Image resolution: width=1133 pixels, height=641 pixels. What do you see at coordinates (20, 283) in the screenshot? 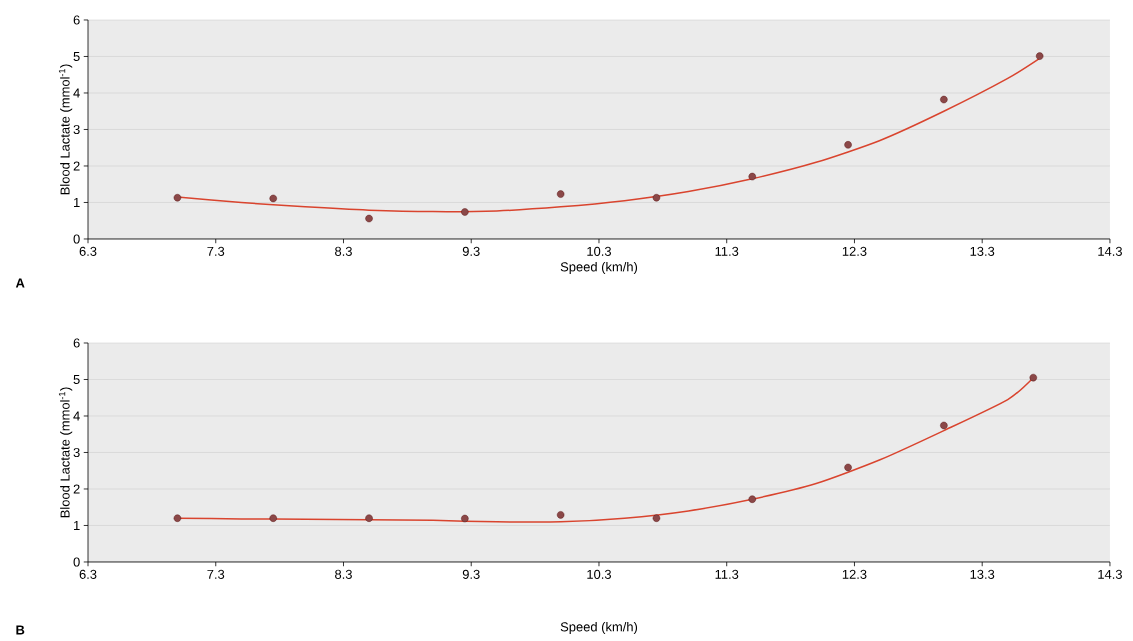
I see `text: A` at bounding box center [20, 283].